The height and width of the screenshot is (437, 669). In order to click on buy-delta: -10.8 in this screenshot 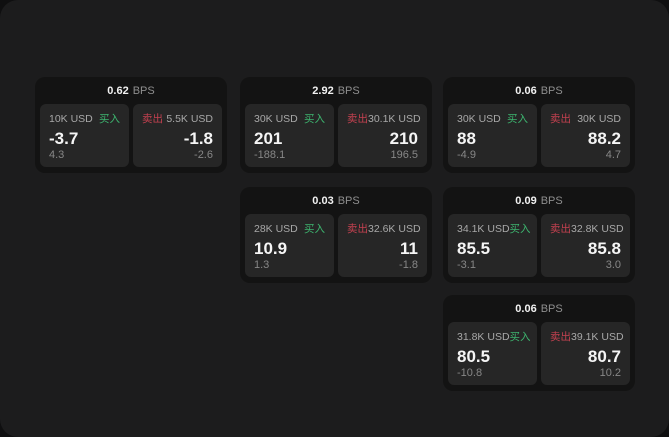, I will do `click(470, 373)`.